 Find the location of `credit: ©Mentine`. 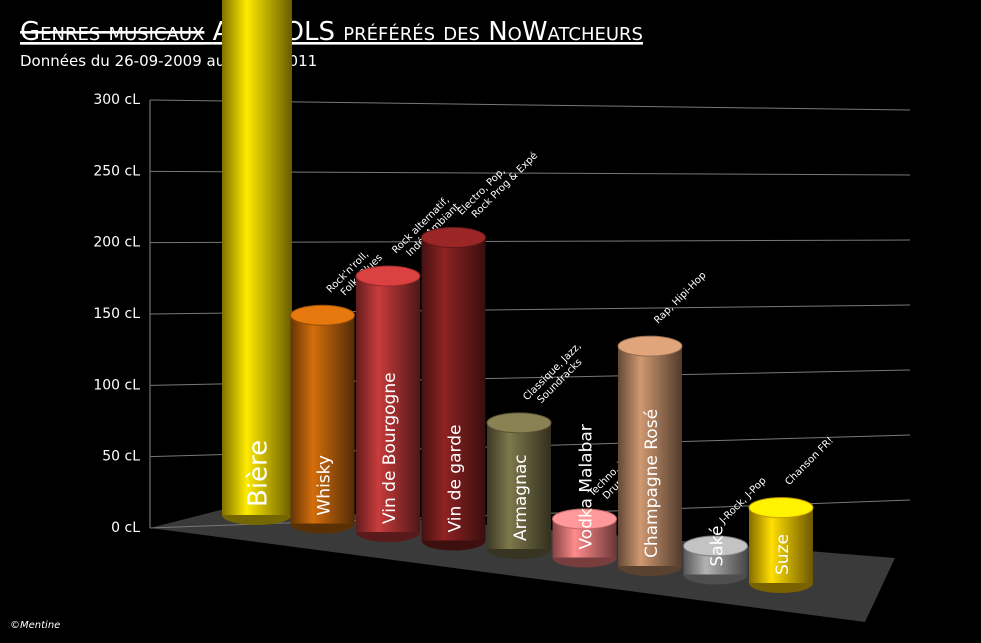

credit: ©Mentine is located at coordinates (35, 625).